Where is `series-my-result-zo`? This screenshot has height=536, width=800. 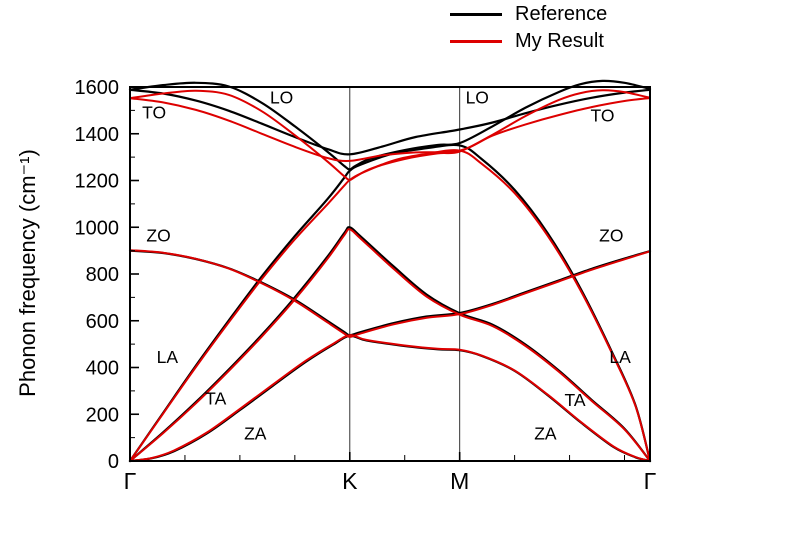
series-my-result-zo is located at coordinates (390, 293).